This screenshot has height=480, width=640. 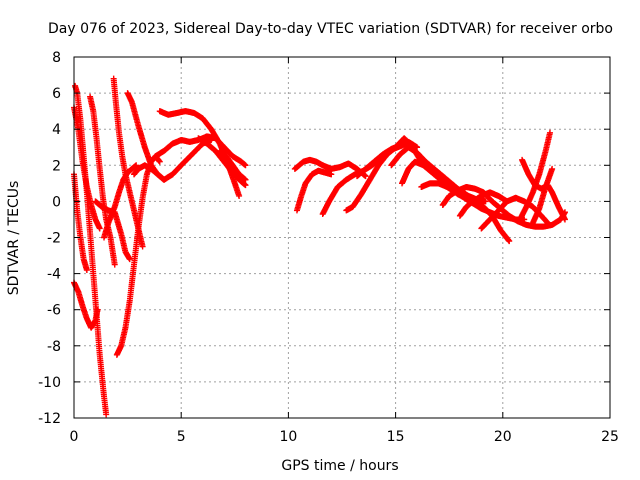 I want to click on x-tick-label: 20, so click(x=503, y=437).